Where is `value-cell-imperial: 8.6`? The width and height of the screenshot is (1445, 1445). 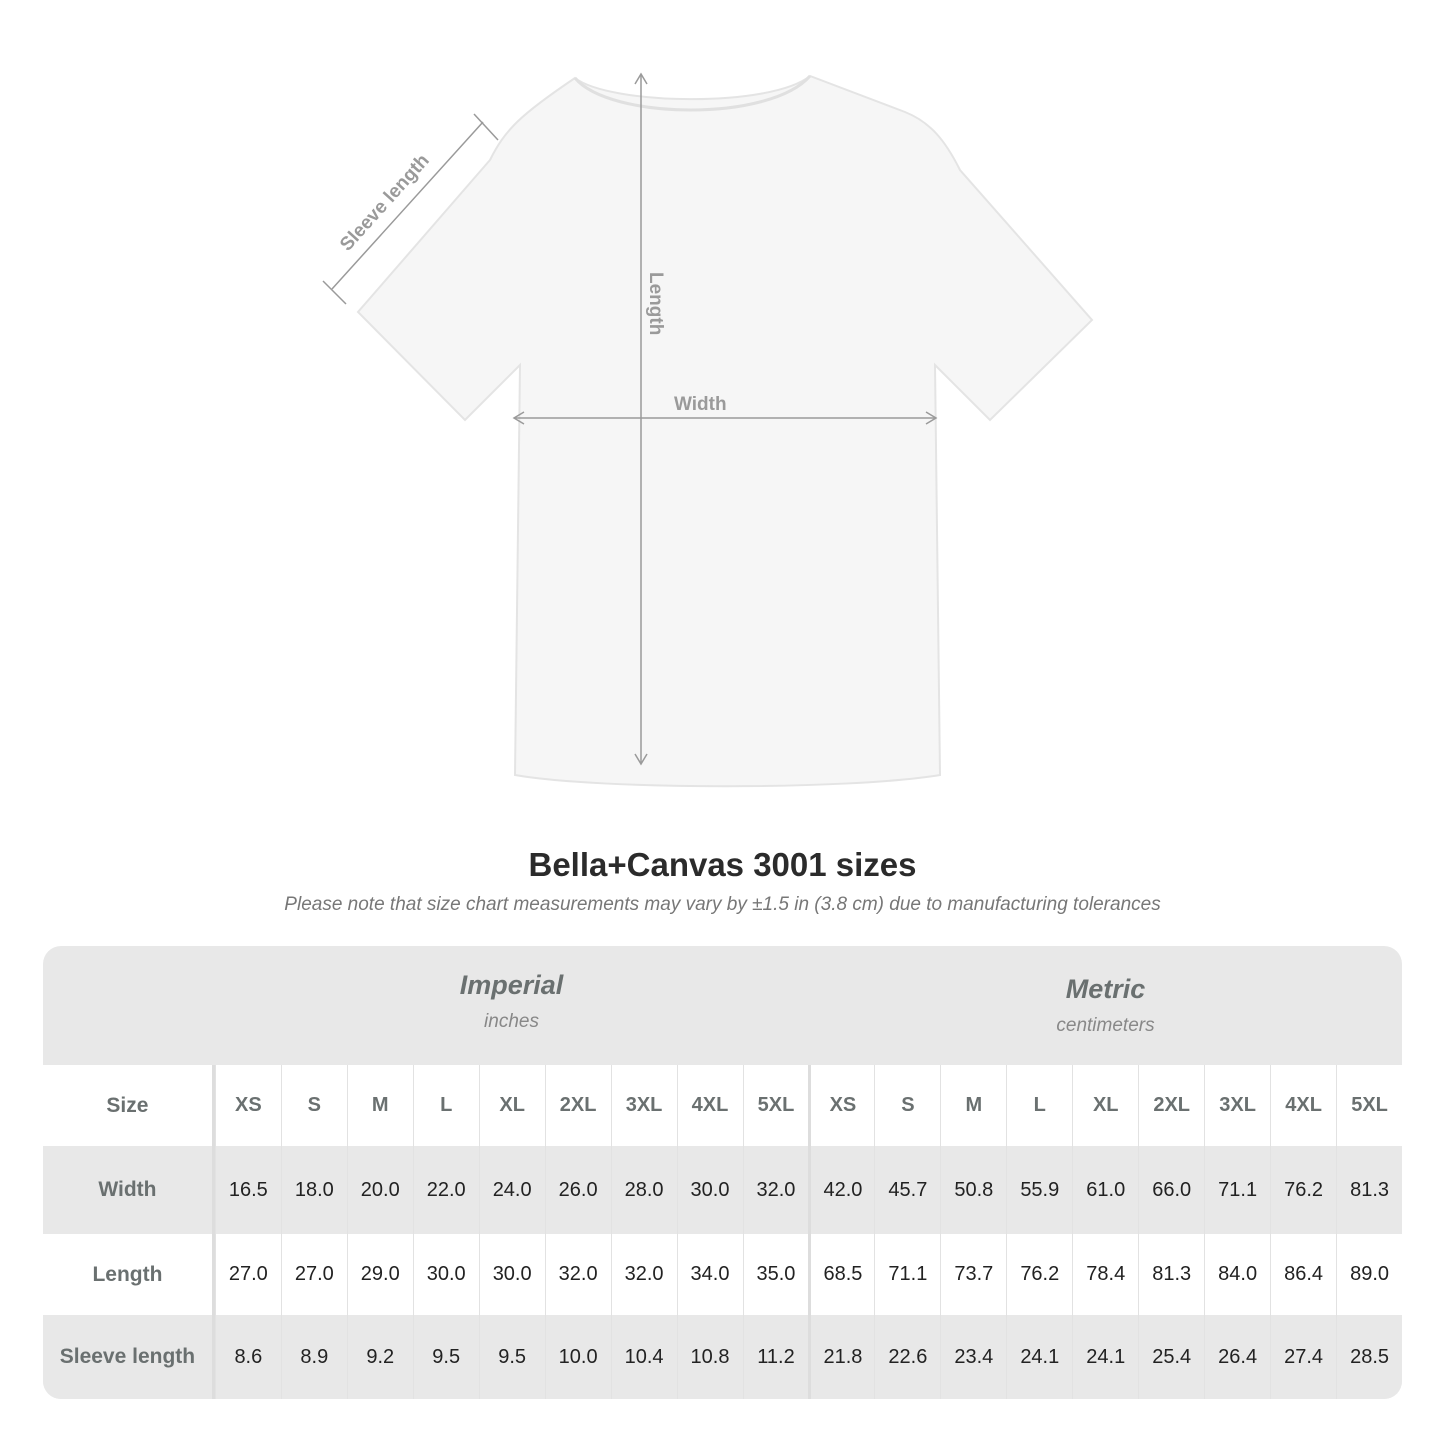 value-cell-imperial: 8.6 is located at coordinates (247, 1357).